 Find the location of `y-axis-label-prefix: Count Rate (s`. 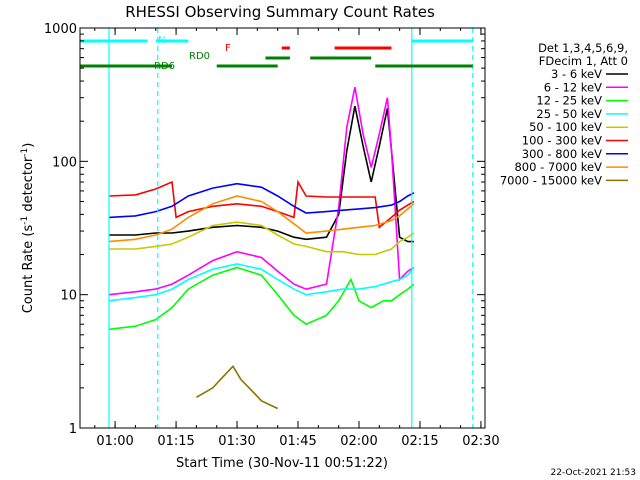

y-axis-label-prefix: Count Rate (s is located at coordinates (28, 269).